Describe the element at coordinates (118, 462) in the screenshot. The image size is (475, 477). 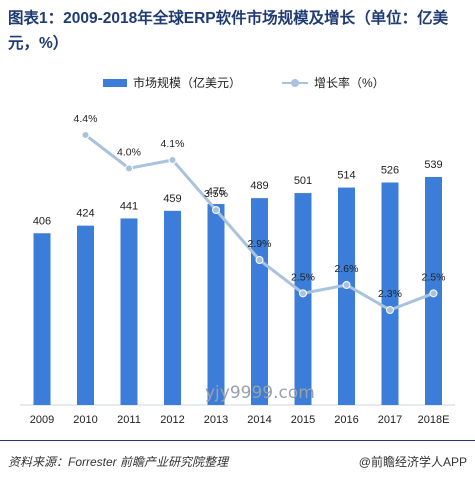
I see `source-note: 资料来源：Forrester 前瞻产业研究院整理` at that location.